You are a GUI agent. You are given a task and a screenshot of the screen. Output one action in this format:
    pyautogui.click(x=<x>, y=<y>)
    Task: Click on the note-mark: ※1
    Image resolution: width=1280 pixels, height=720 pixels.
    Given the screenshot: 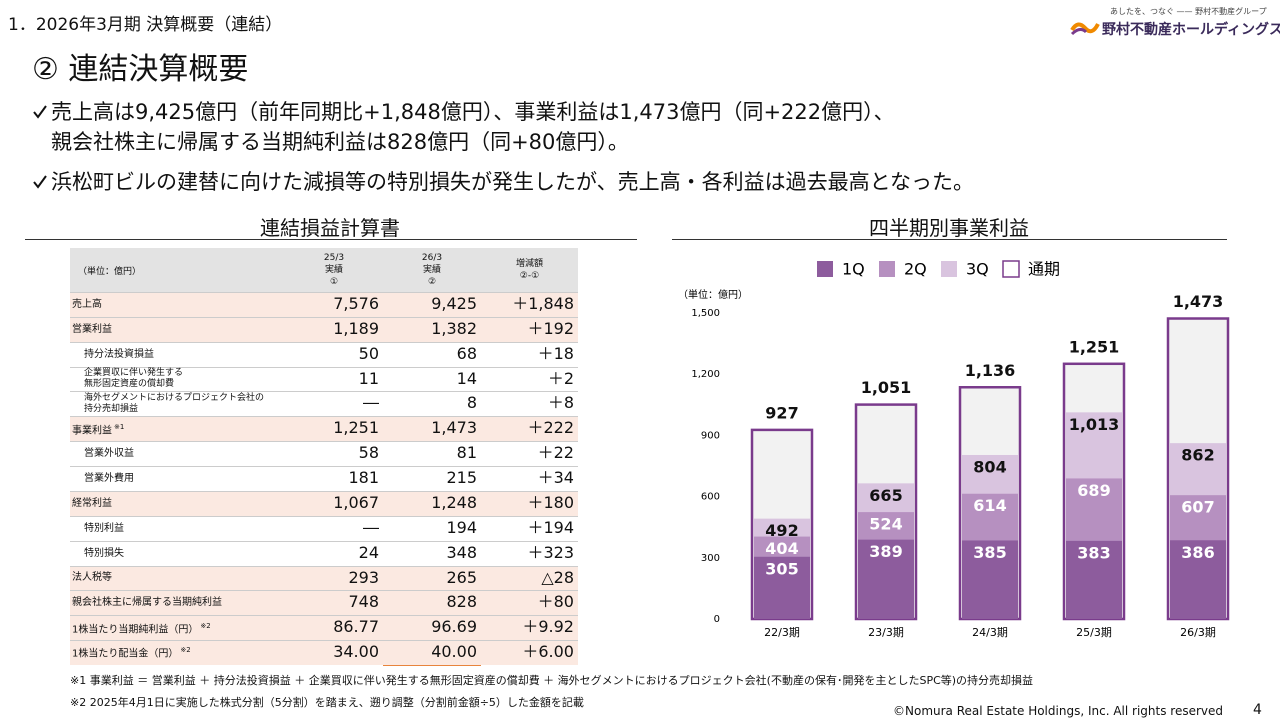 What is the action you would take?
    pyautogui.click(x=119, y=426)
    